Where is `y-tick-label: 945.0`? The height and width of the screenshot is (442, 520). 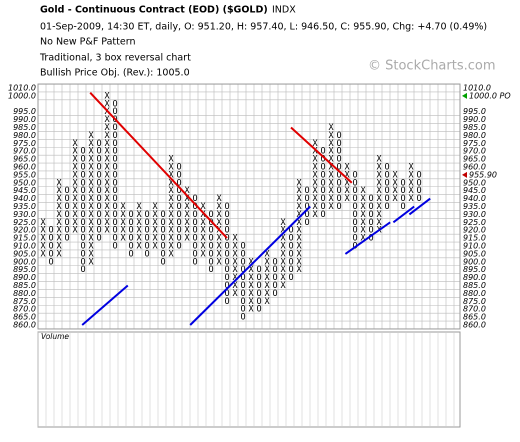
y-tick-label: 945.0 is located at coordinates (24, 190).